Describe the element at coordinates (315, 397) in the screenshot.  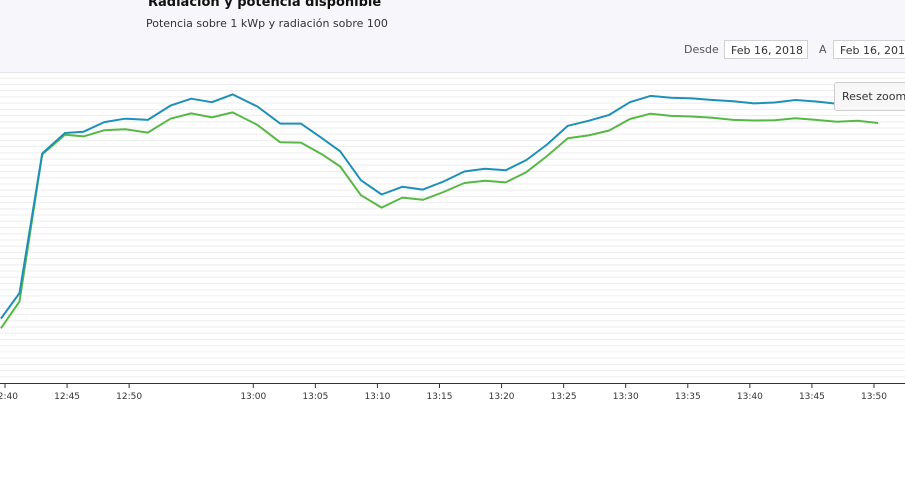
I see `x-tick-label: 13:05` at that location.